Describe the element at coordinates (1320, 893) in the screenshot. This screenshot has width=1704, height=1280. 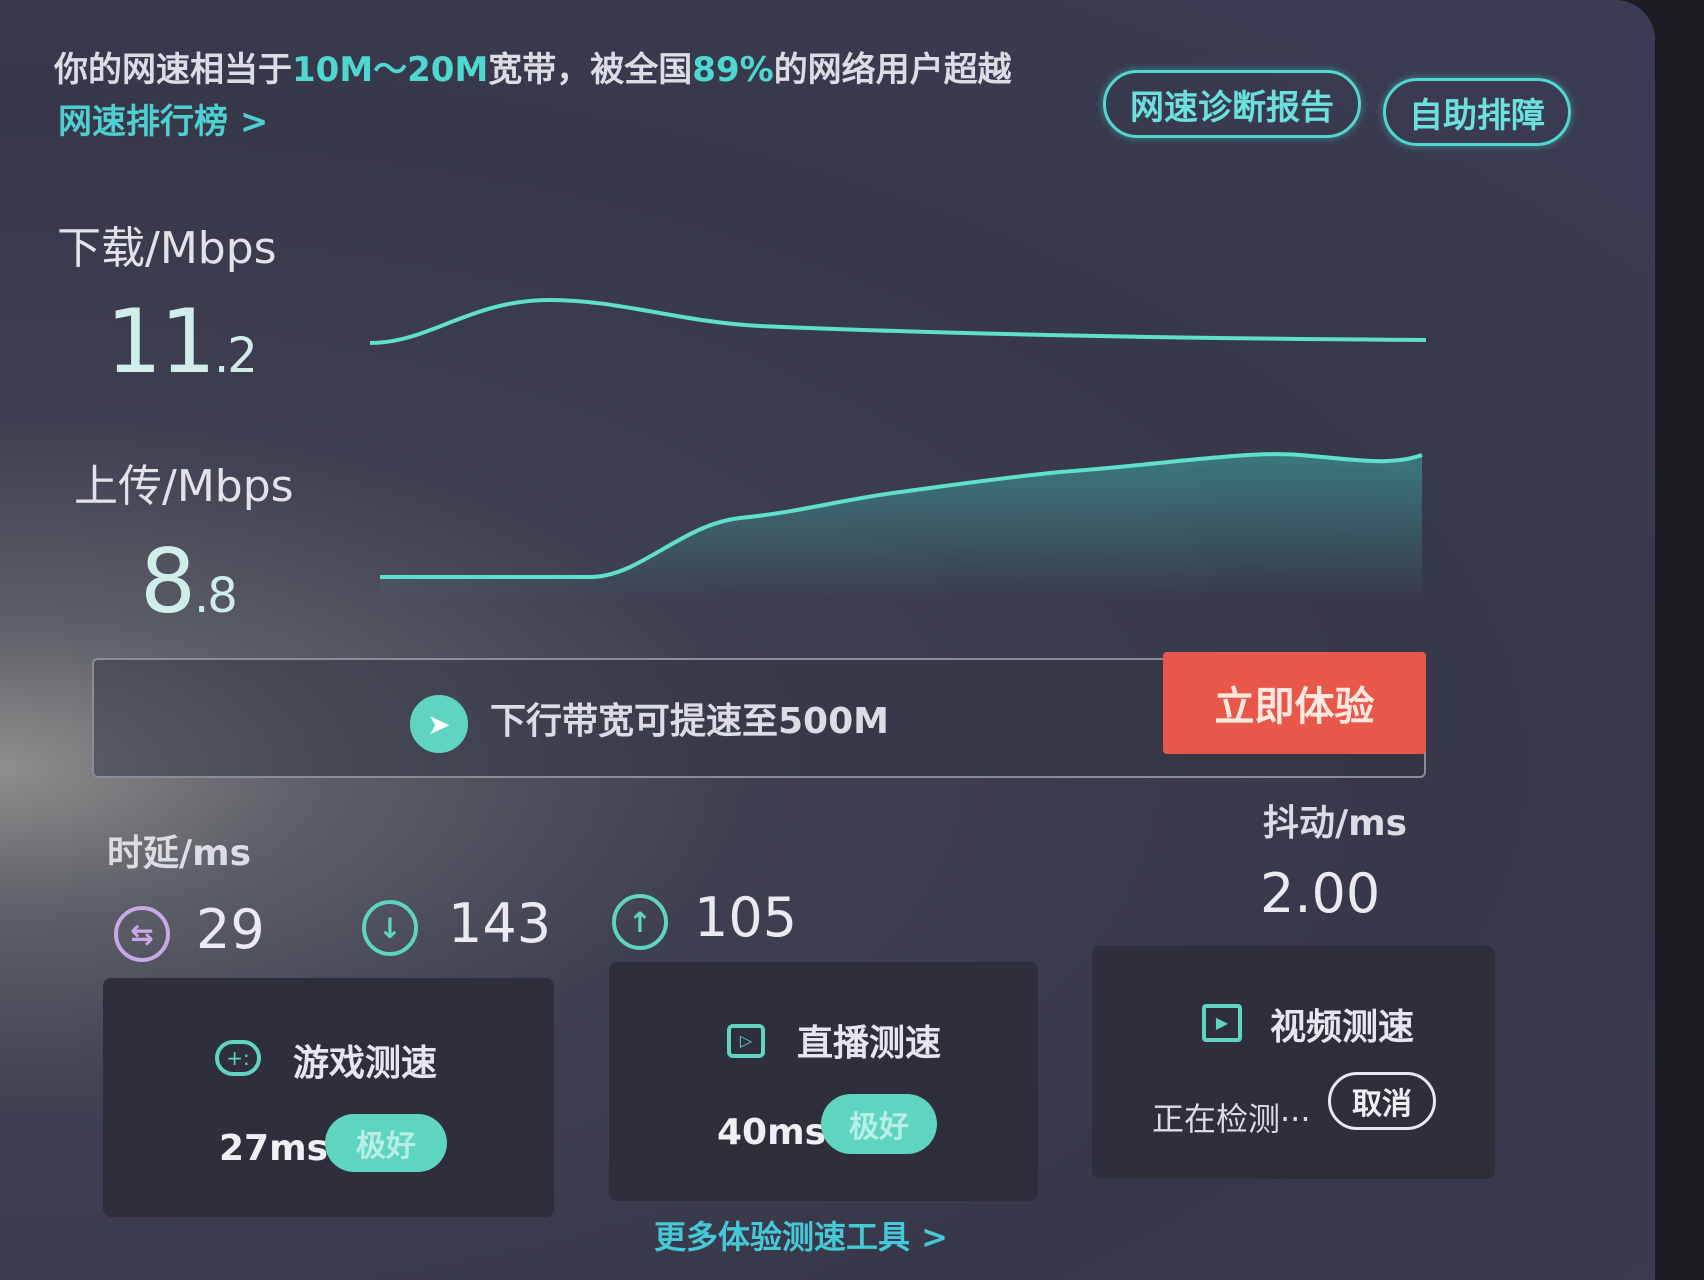
I see `jitter-value: 2.00` at that location.